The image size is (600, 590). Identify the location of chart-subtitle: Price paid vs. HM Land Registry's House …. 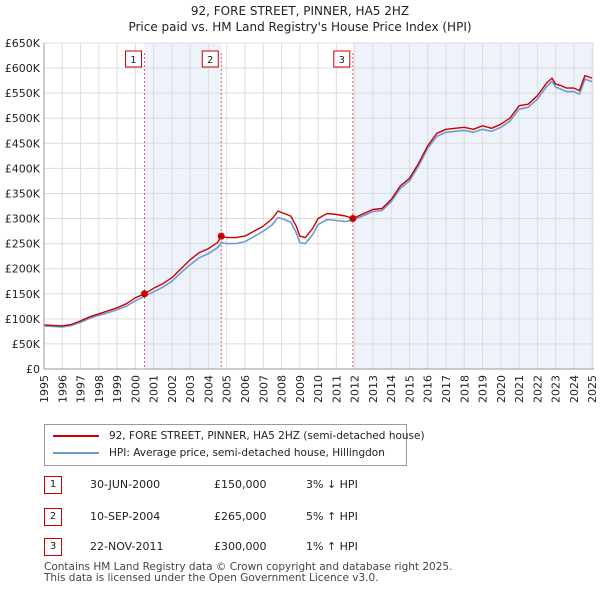
(300, 27).